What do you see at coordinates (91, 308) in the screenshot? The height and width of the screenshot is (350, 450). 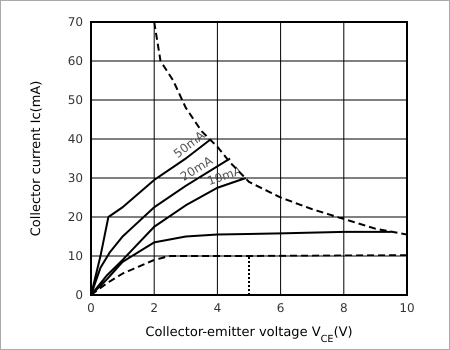 I see `x-tick-label: 0` at bounding box center [91, 308].